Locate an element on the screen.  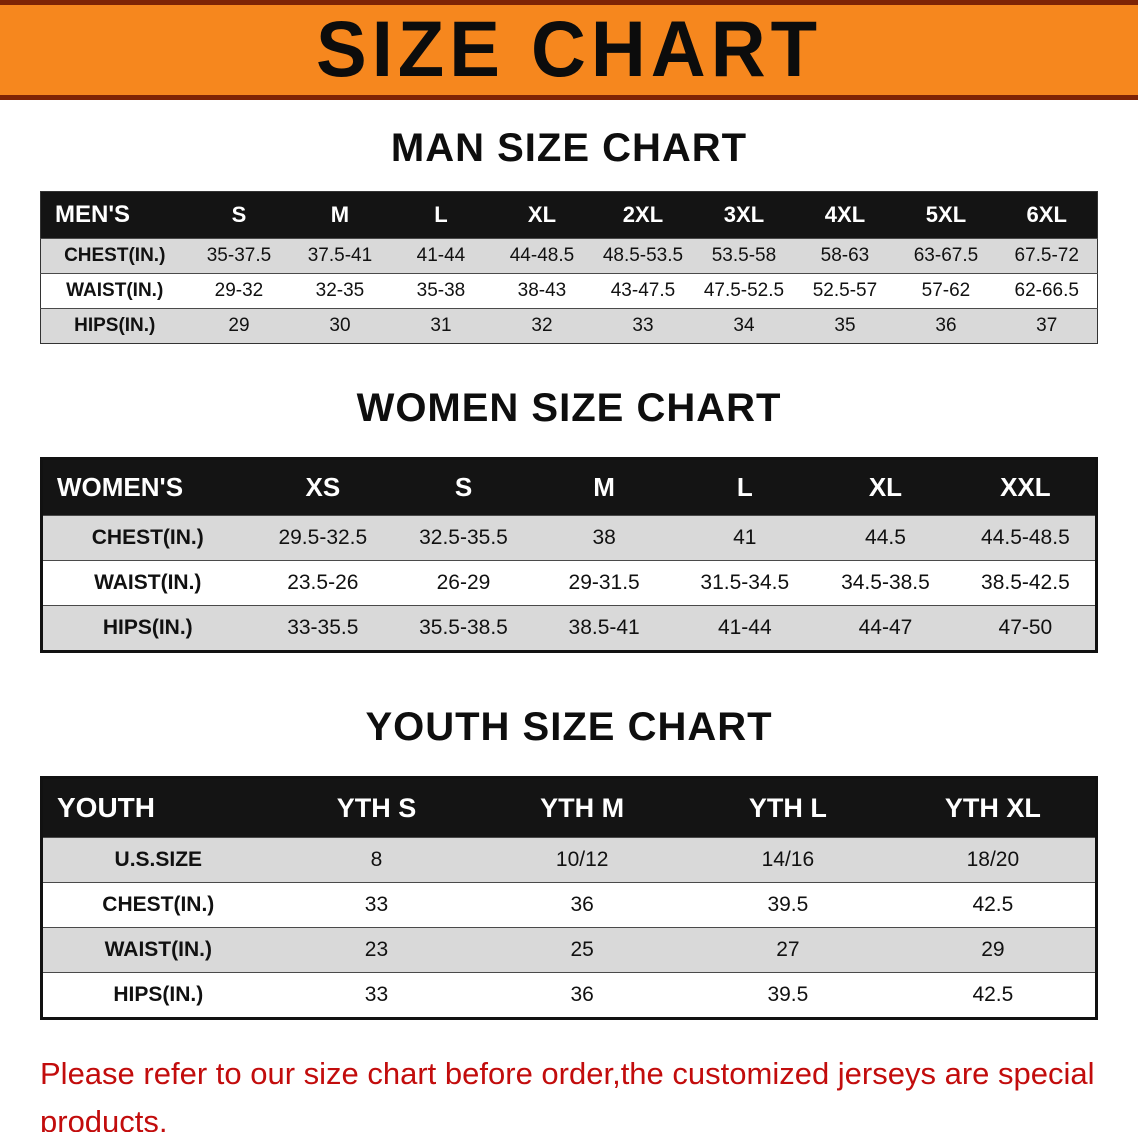
size-value-cell: 38-43 is located at coordinates (542, 290).